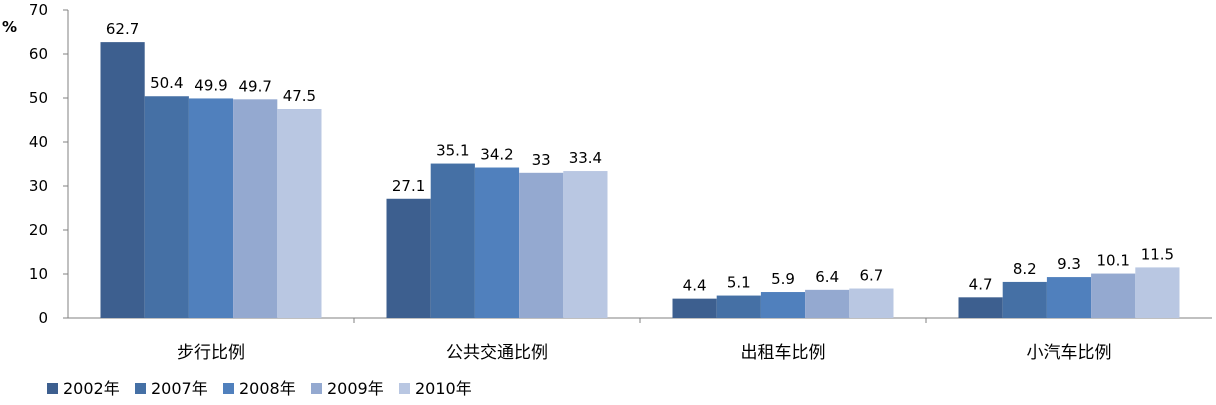  I want to click on bar-value-label: 8.2, so click(1025, 269).